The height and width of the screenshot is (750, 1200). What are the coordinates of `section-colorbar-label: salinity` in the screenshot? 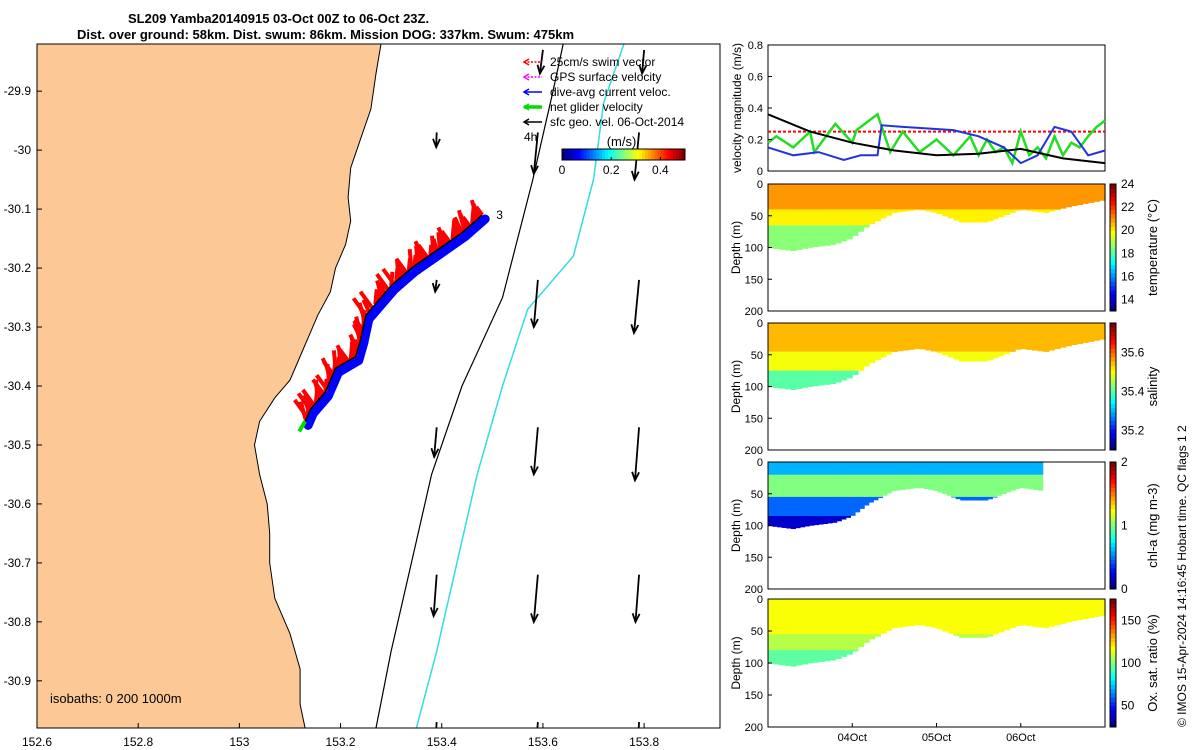 It's located at (1152, 386).